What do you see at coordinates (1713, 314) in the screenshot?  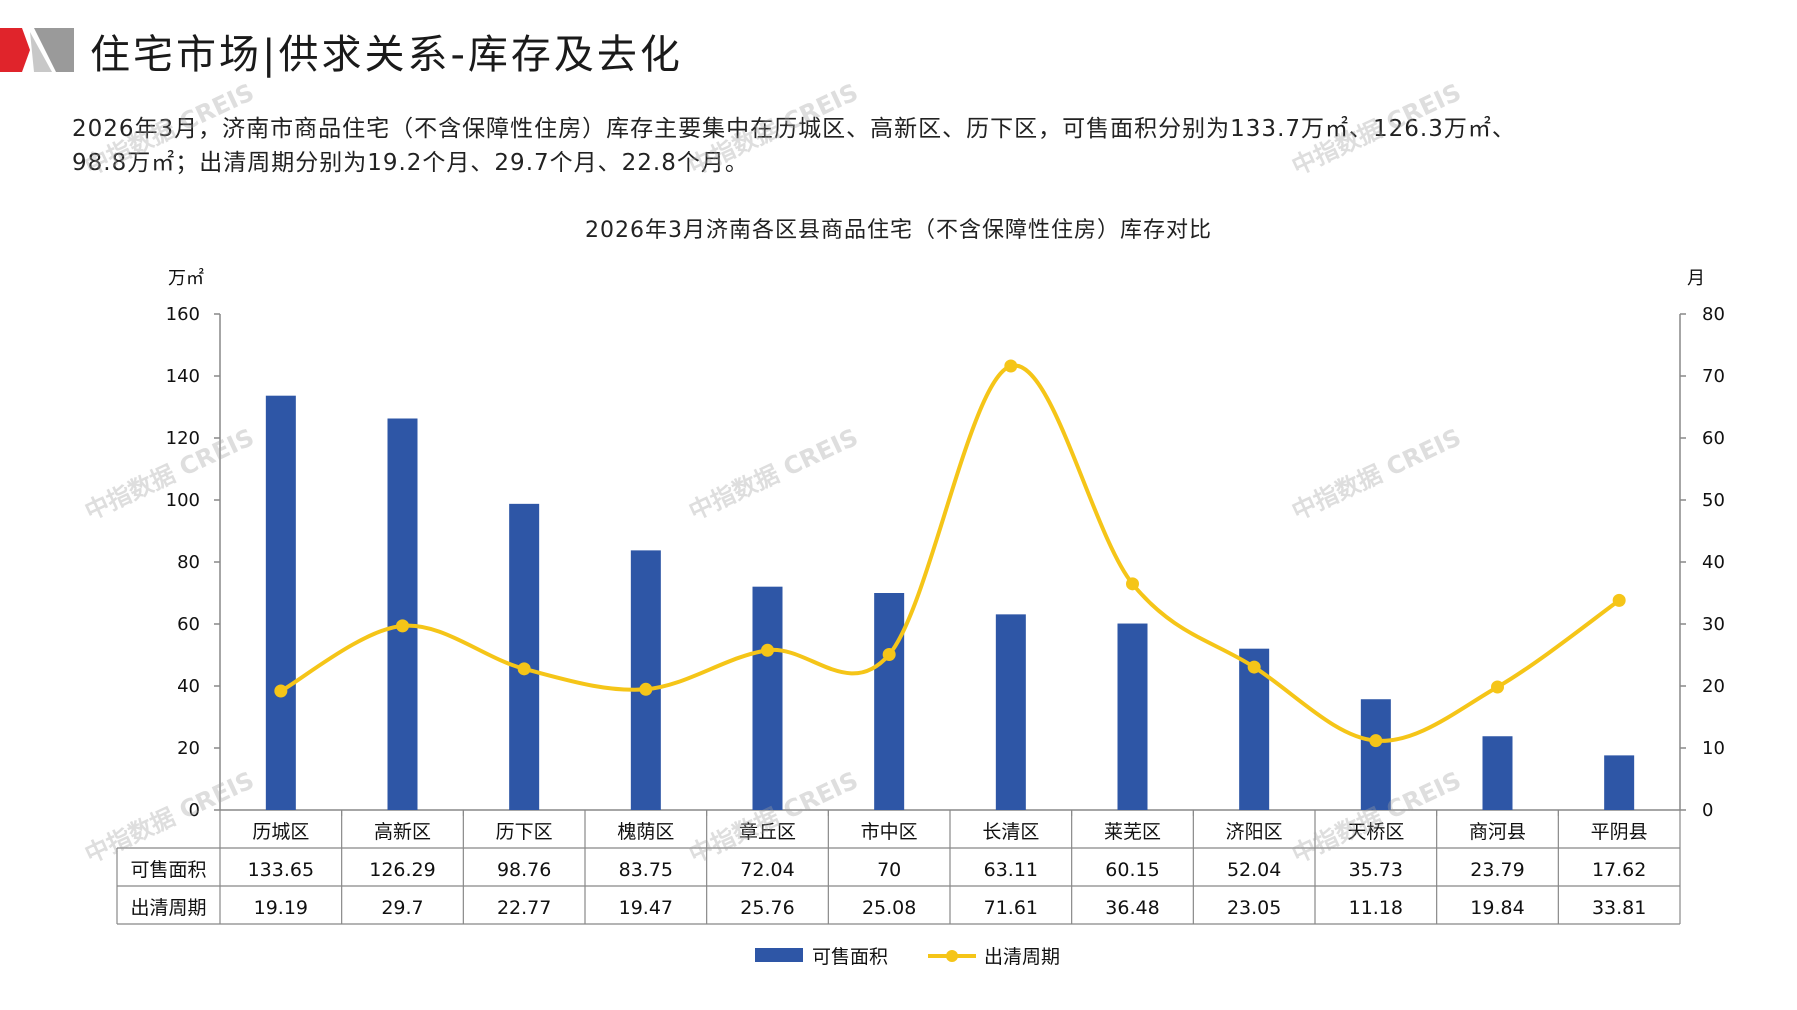 I see `right-axis-tick-label: 80` at bounding box center [1713, 314].